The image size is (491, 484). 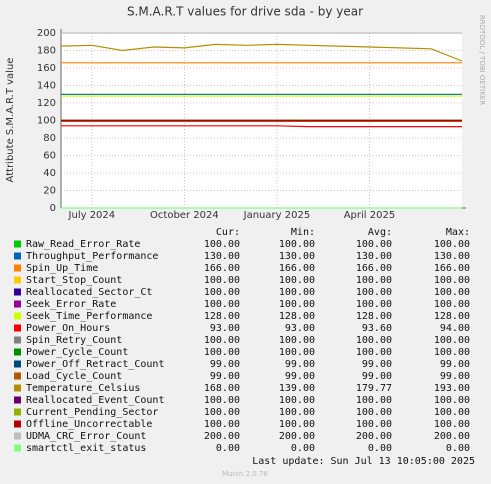 What do you see at coordinates (245, 12) in the screenshot?
I see `chart-title: S.M.A.R.T values for drive sda - by year` at bounding box center [245, 12].